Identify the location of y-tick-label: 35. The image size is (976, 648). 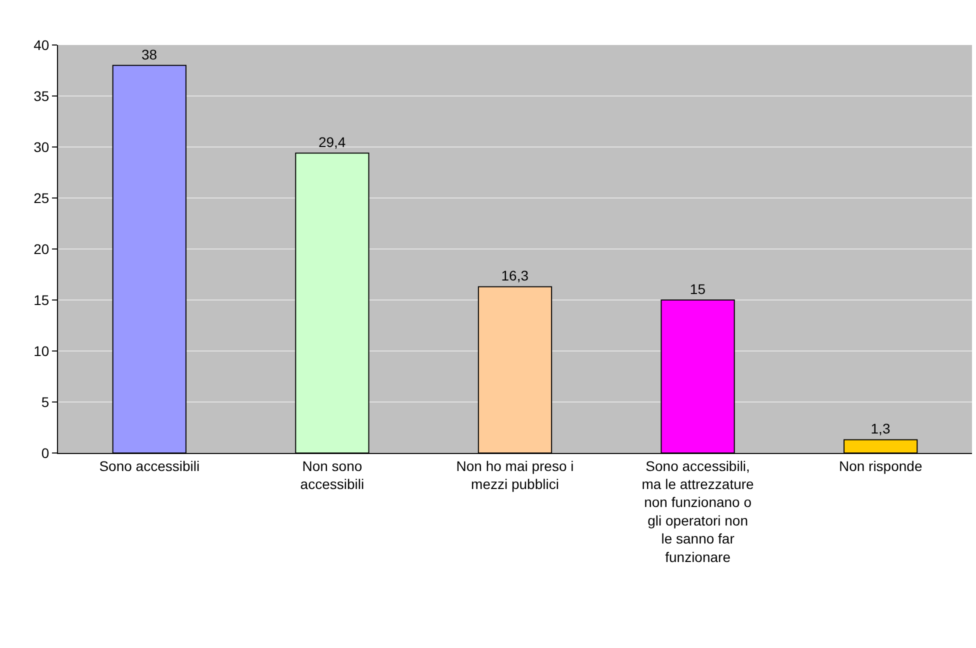
(42, 96).